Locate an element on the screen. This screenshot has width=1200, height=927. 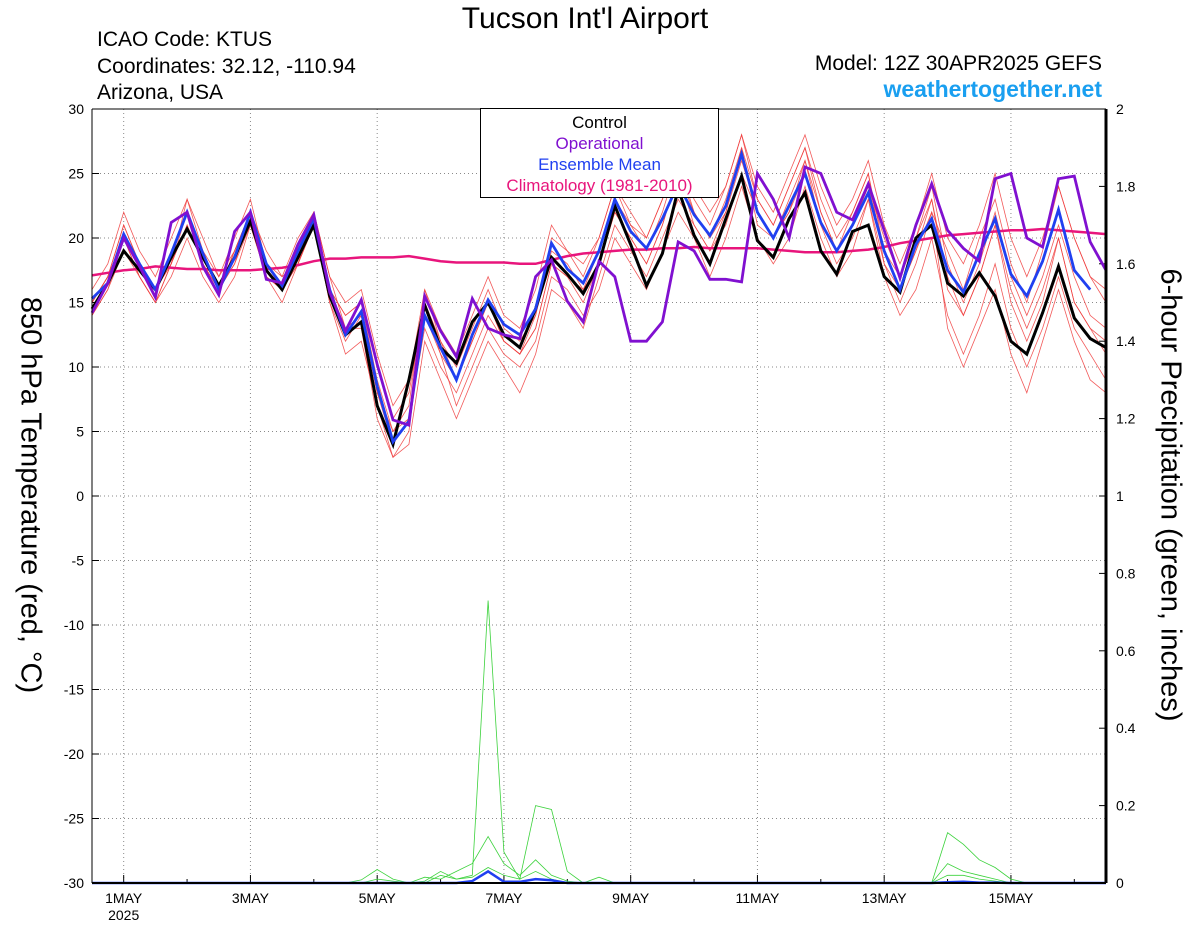
y-axis-label-right: 6-hour Precipitation (green, inches) is located at coordinates (1170, 495).